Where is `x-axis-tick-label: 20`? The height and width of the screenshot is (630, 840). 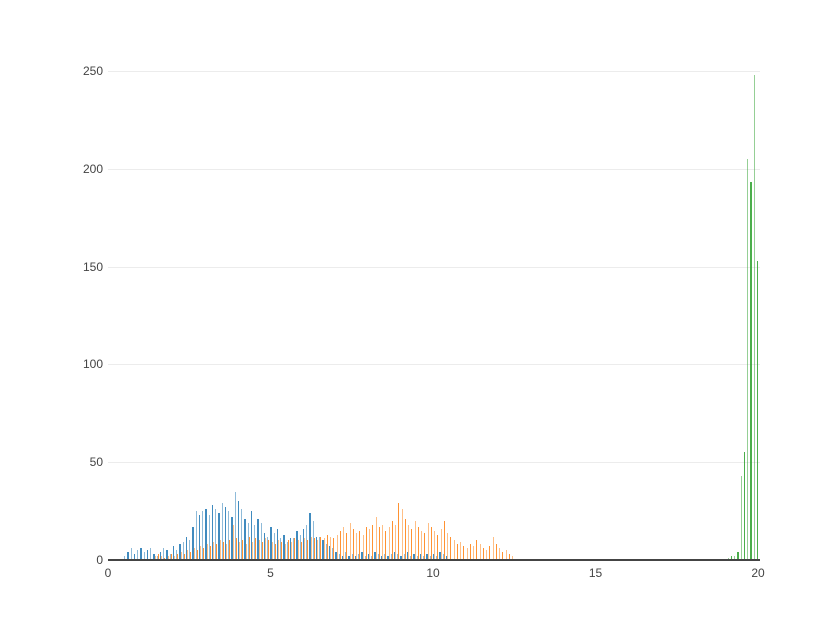 x-axis-tick-label: 20 is located at coordinates (758, 573).